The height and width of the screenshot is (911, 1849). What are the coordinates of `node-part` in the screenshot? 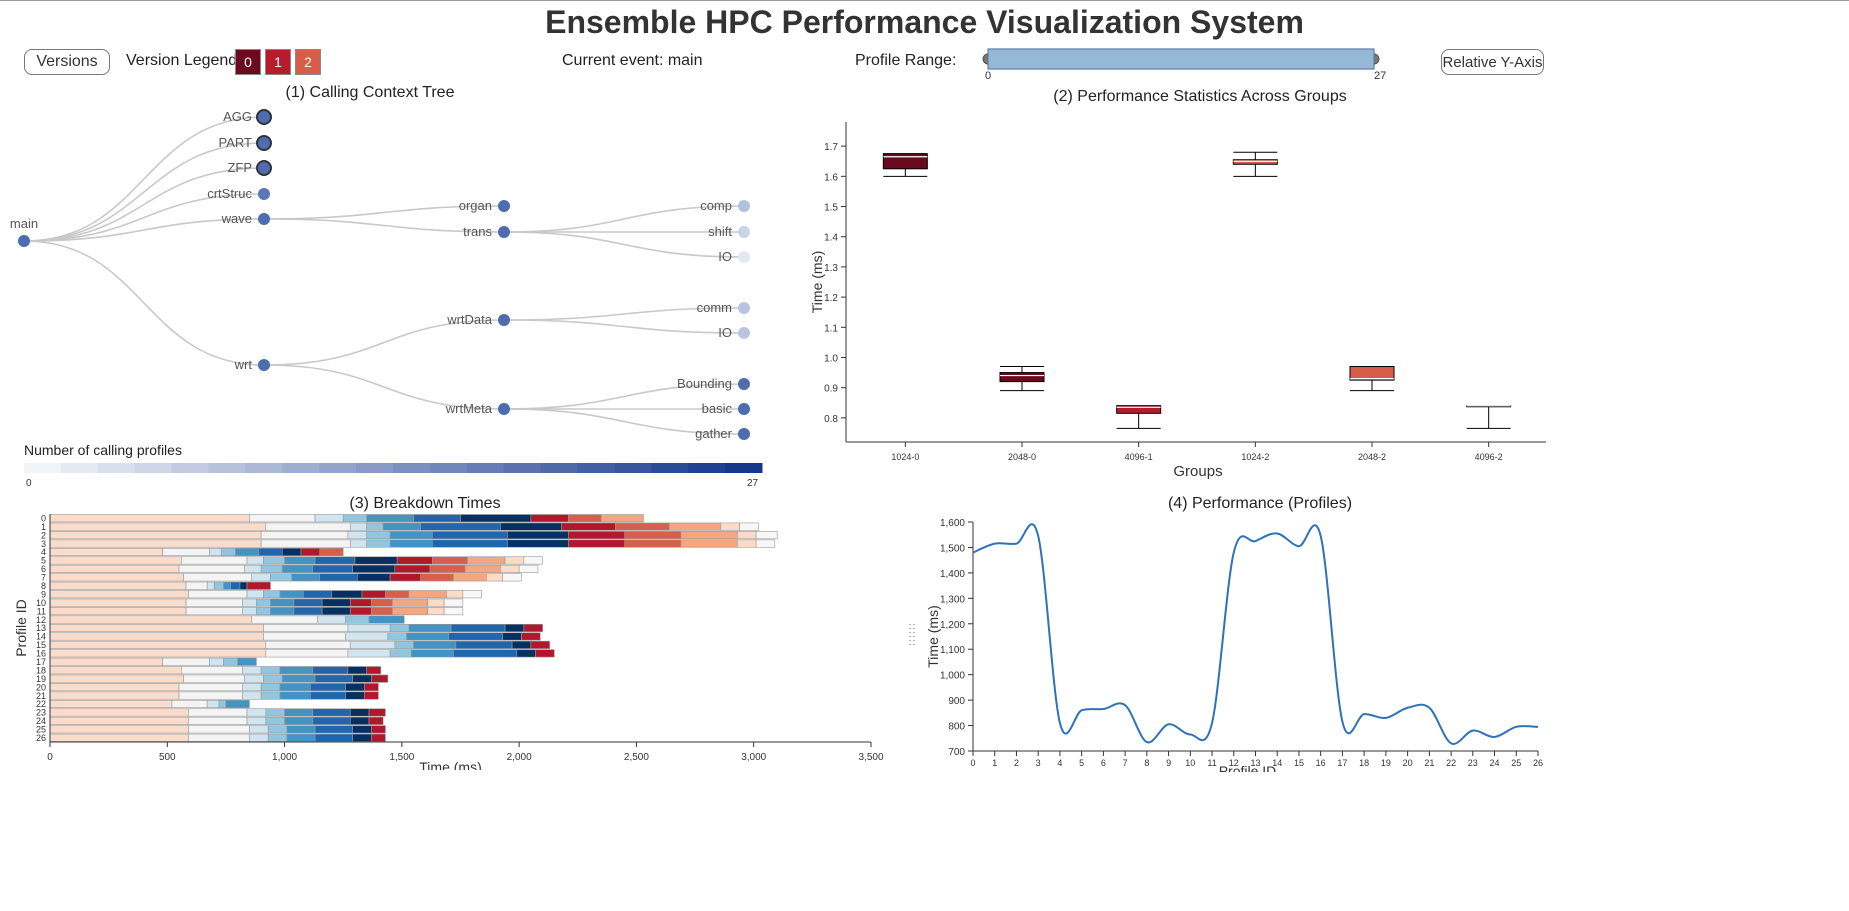 It's located at (264, 143).